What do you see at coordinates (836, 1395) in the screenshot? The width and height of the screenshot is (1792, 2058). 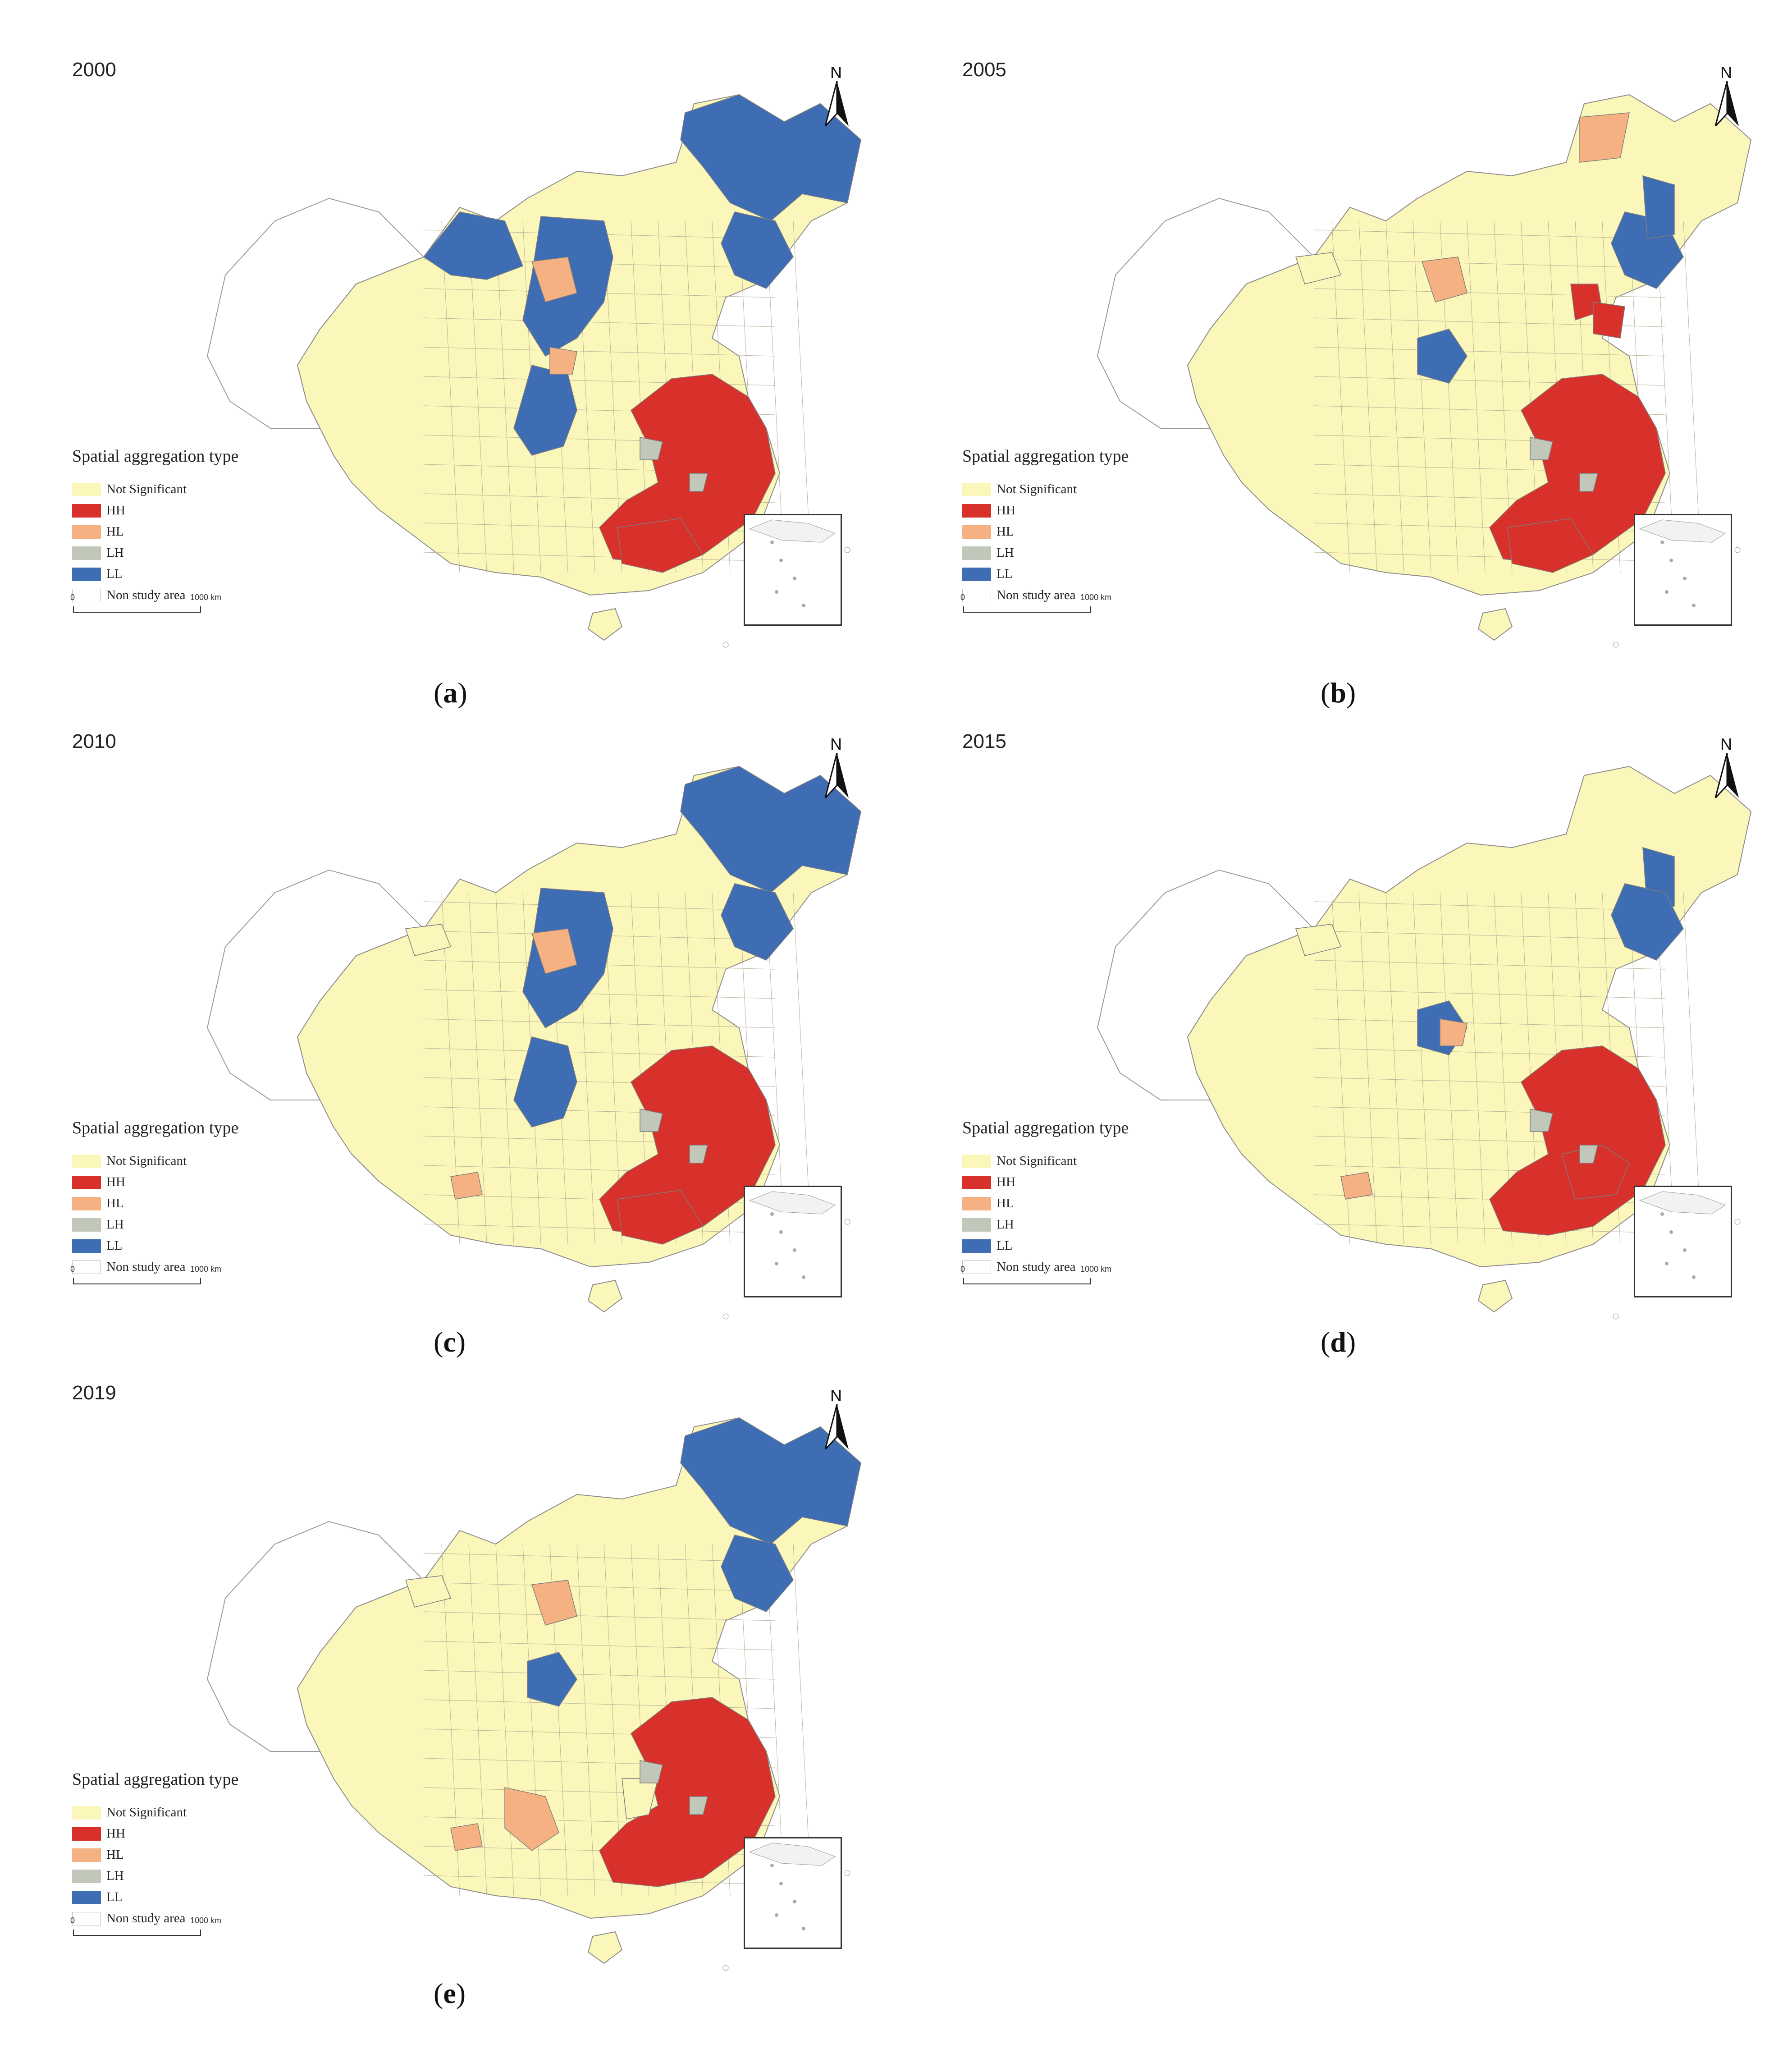 I see `north-label: N` at bounding box center [836, 1395].